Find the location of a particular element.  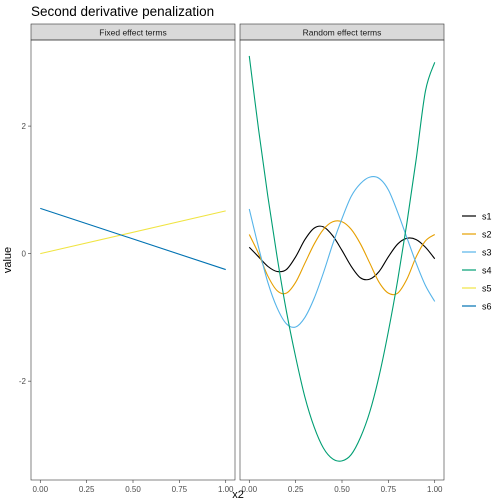

chart-title: Second derivative penalization is located at coordinates (122, 11).